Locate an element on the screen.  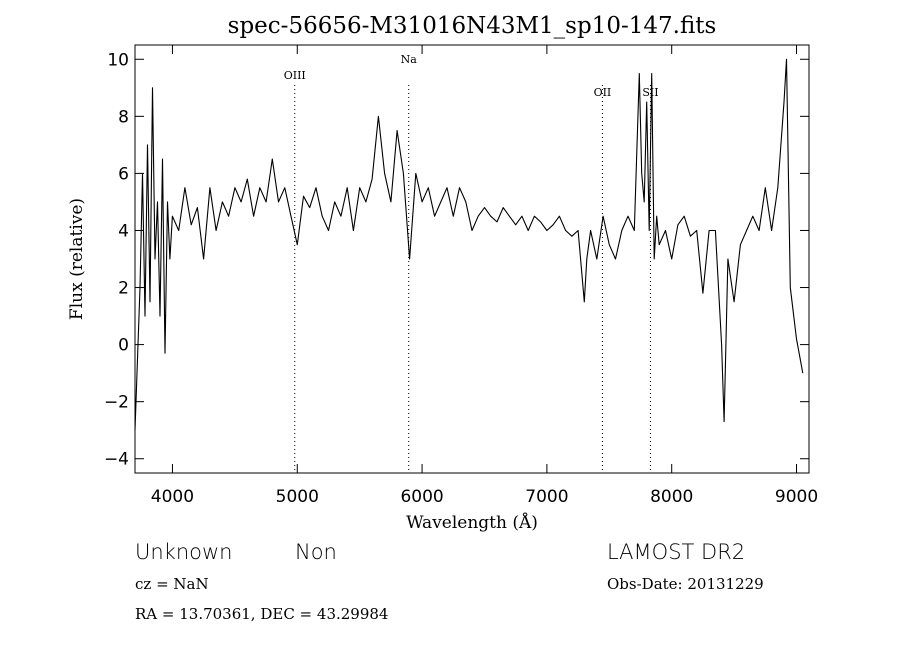
y-tick-label: 10 is located at coordinates (118, 60).